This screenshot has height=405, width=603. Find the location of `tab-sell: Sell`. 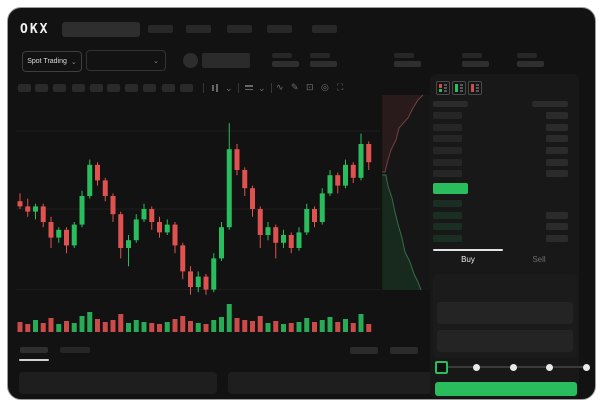

tab-sell: Sell is located at coordinates (539, 259).